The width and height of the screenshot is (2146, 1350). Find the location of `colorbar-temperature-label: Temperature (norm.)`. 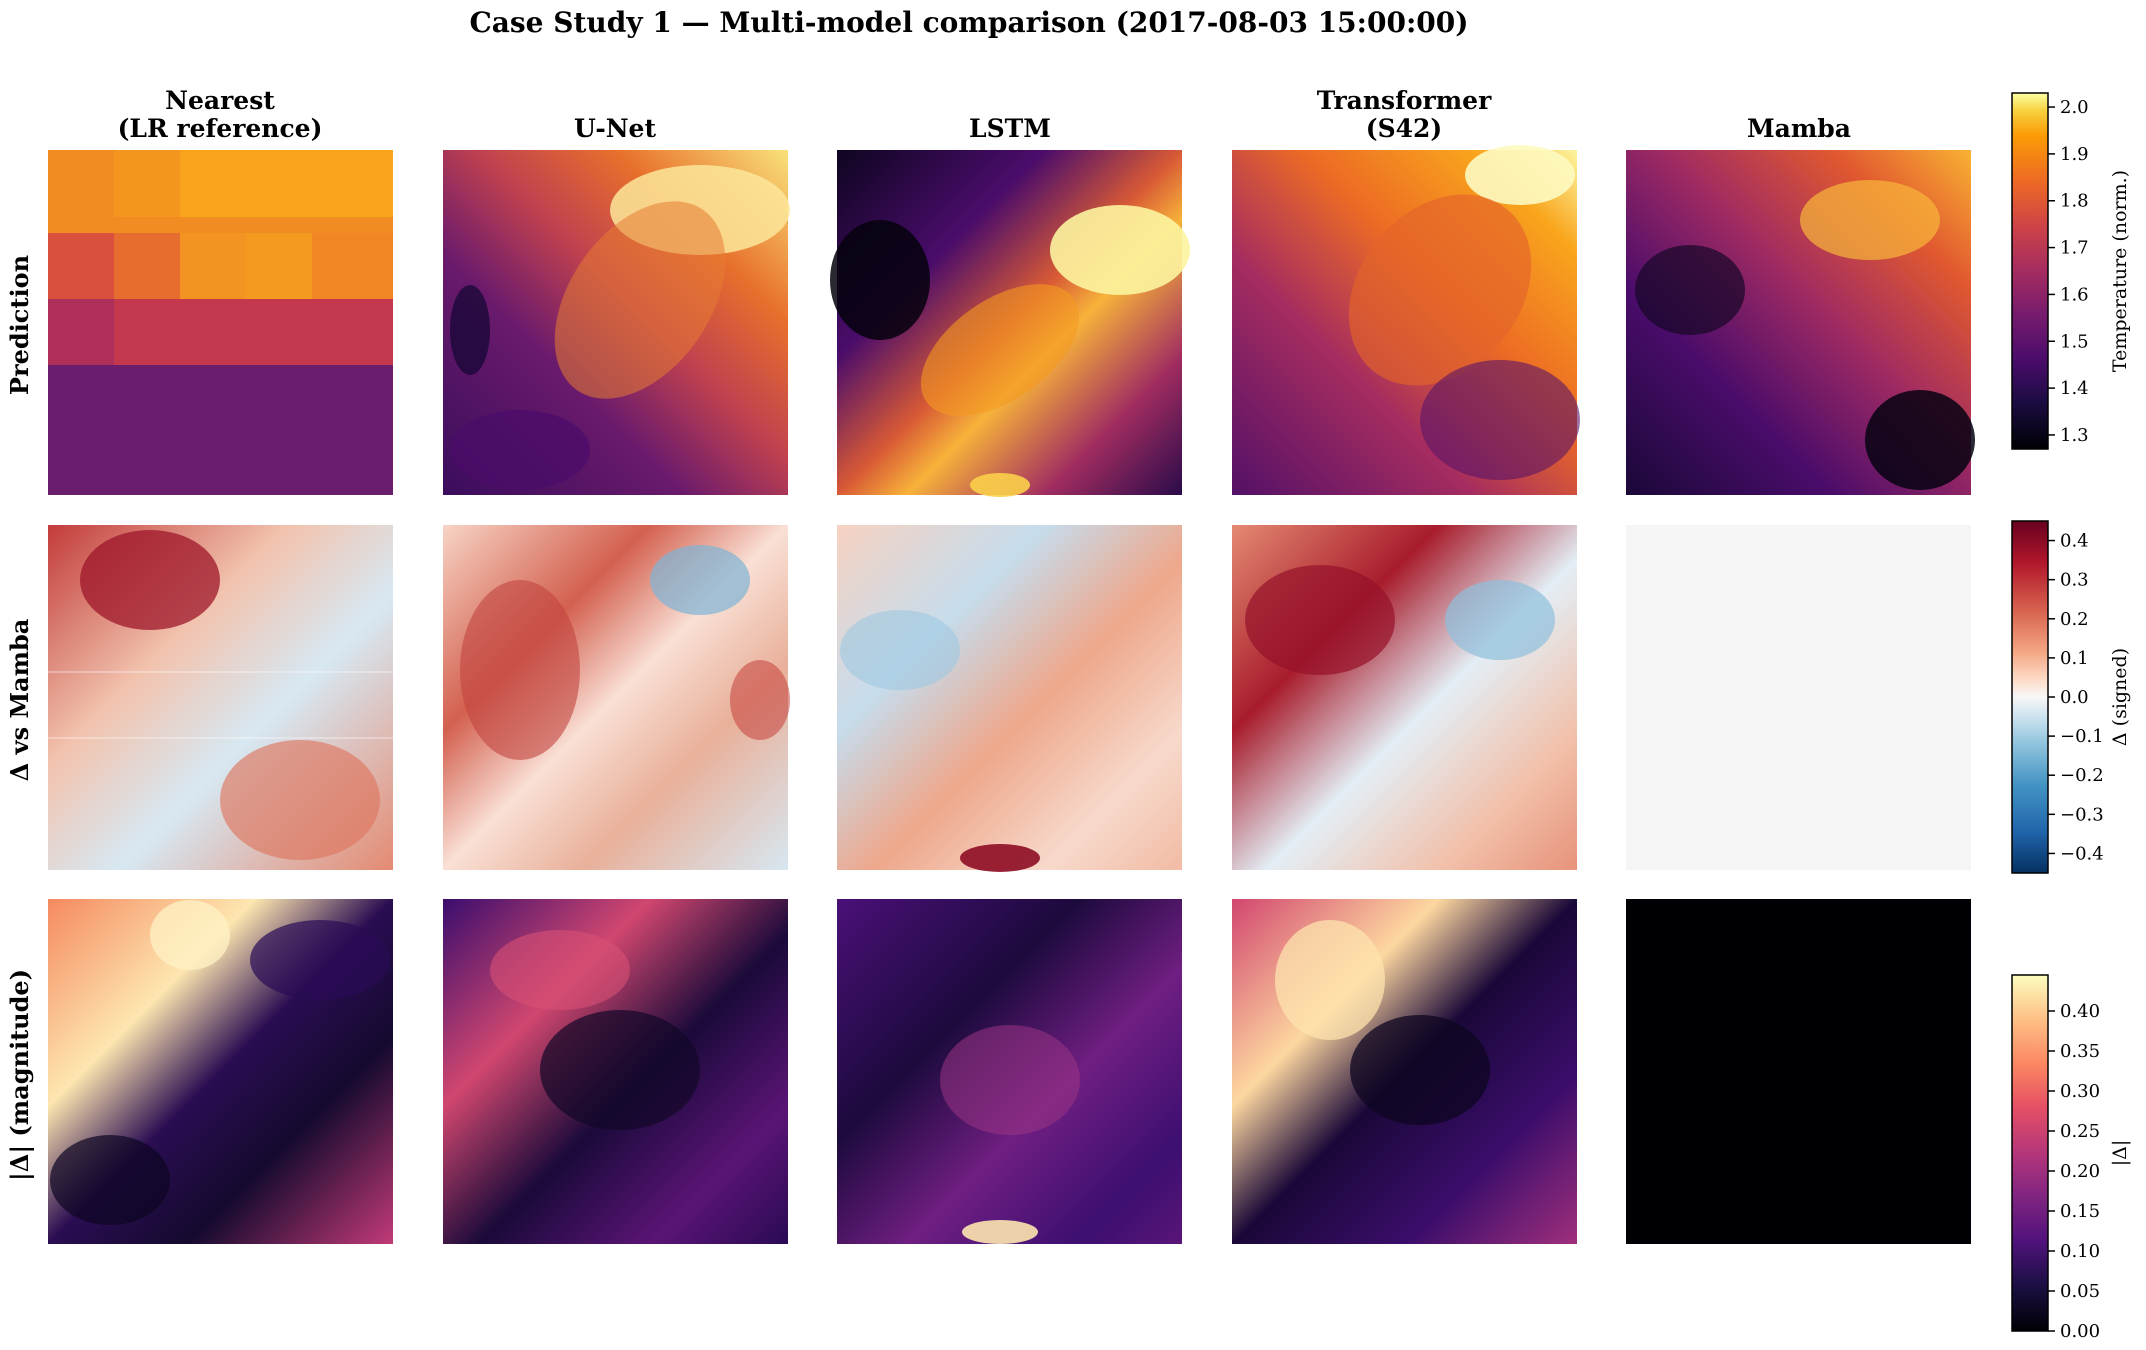

colorbar-temperature-label: Temperature (norm.) is located at coordinates (2120, 271).